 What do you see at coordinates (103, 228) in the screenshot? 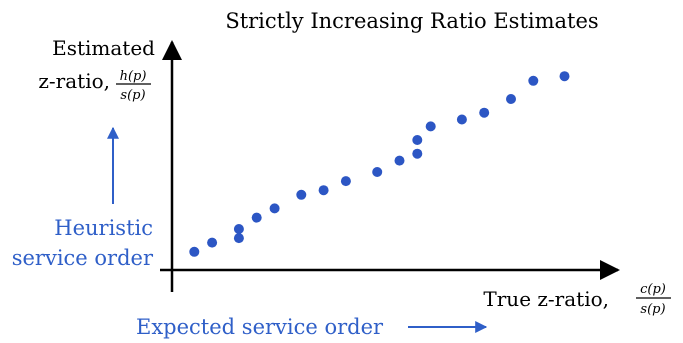
I see `heuristic-label-line1: Heuristic` at bounding box center [103, 228].